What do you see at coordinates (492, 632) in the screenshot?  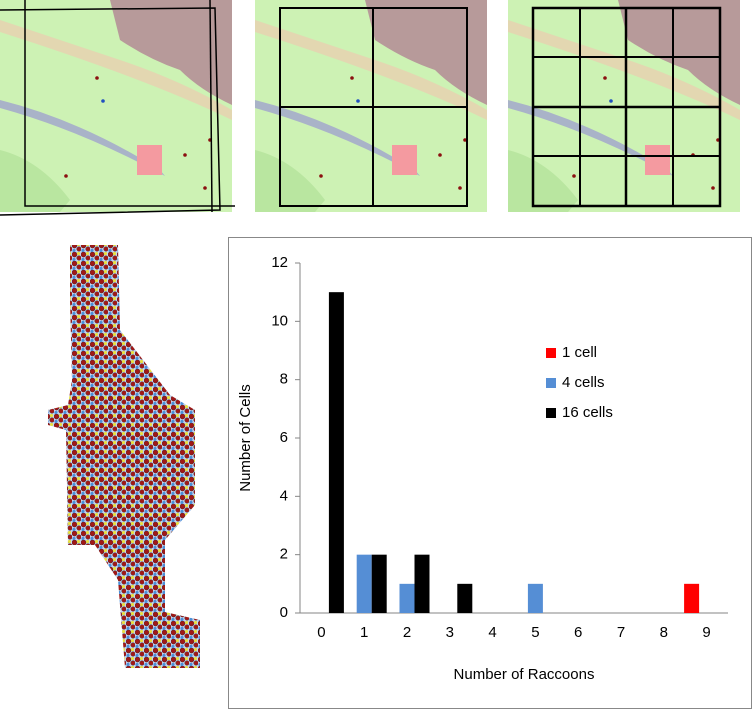 I see `x-tick-label: 4` at bounding box center [492, 632].